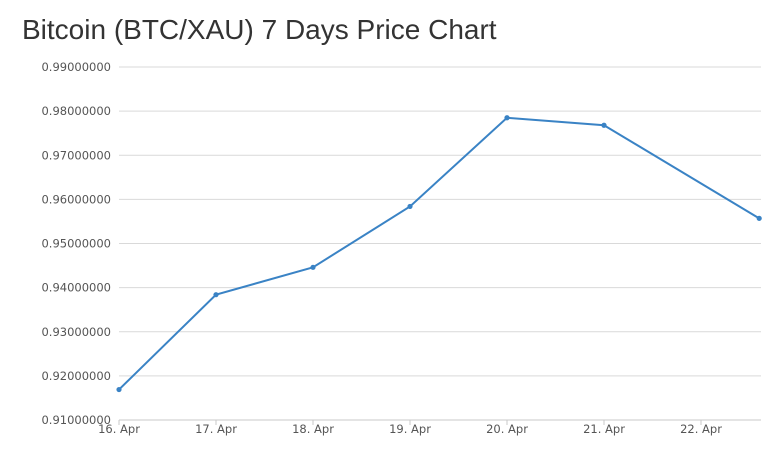  I want to click on x-tick-label: 19. Apr, so click(410, 429).